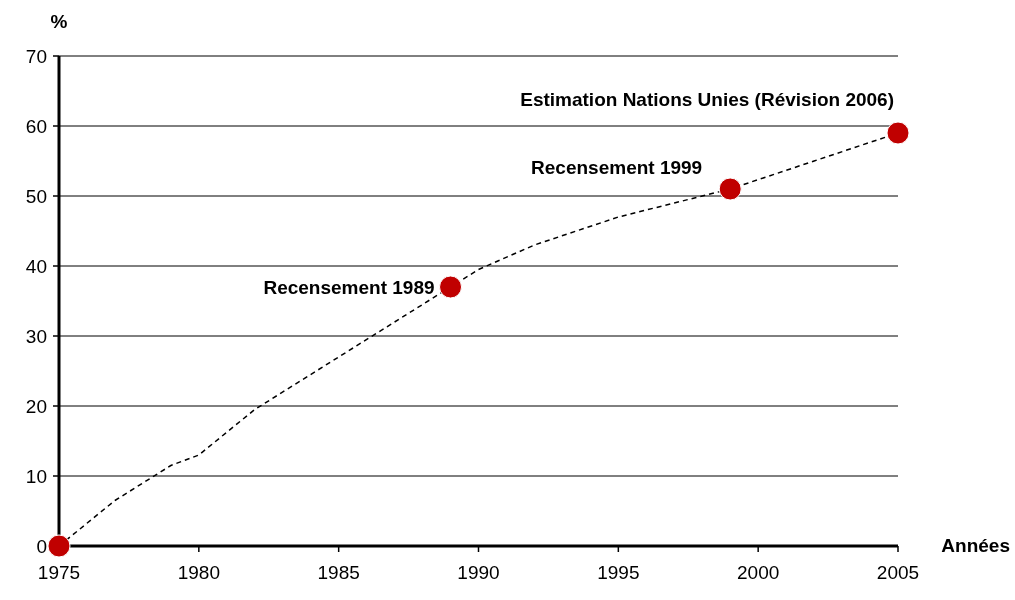  I want to click on annotation: Recensement 1999, so click(617, 167).